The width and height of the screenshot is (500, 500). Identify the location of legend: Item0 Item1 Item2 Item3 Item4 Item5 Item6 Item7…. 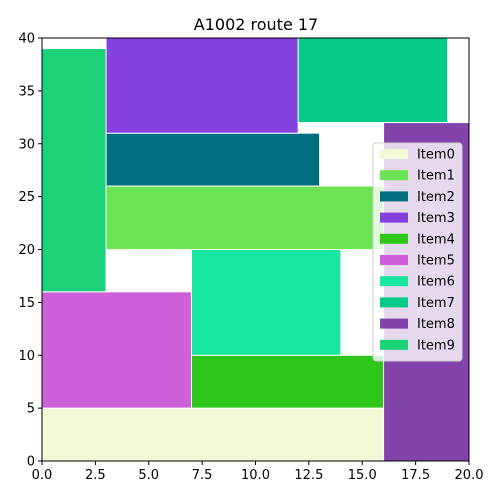
(417, 252).